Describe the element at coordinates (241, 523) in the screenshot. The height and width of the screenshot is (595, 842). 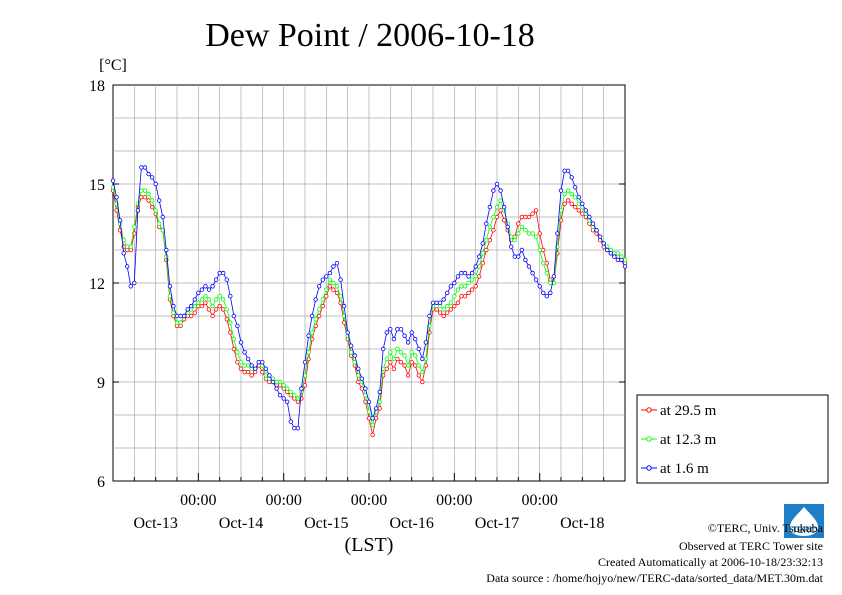
I see `x-day-label: Oct-14` at that location.